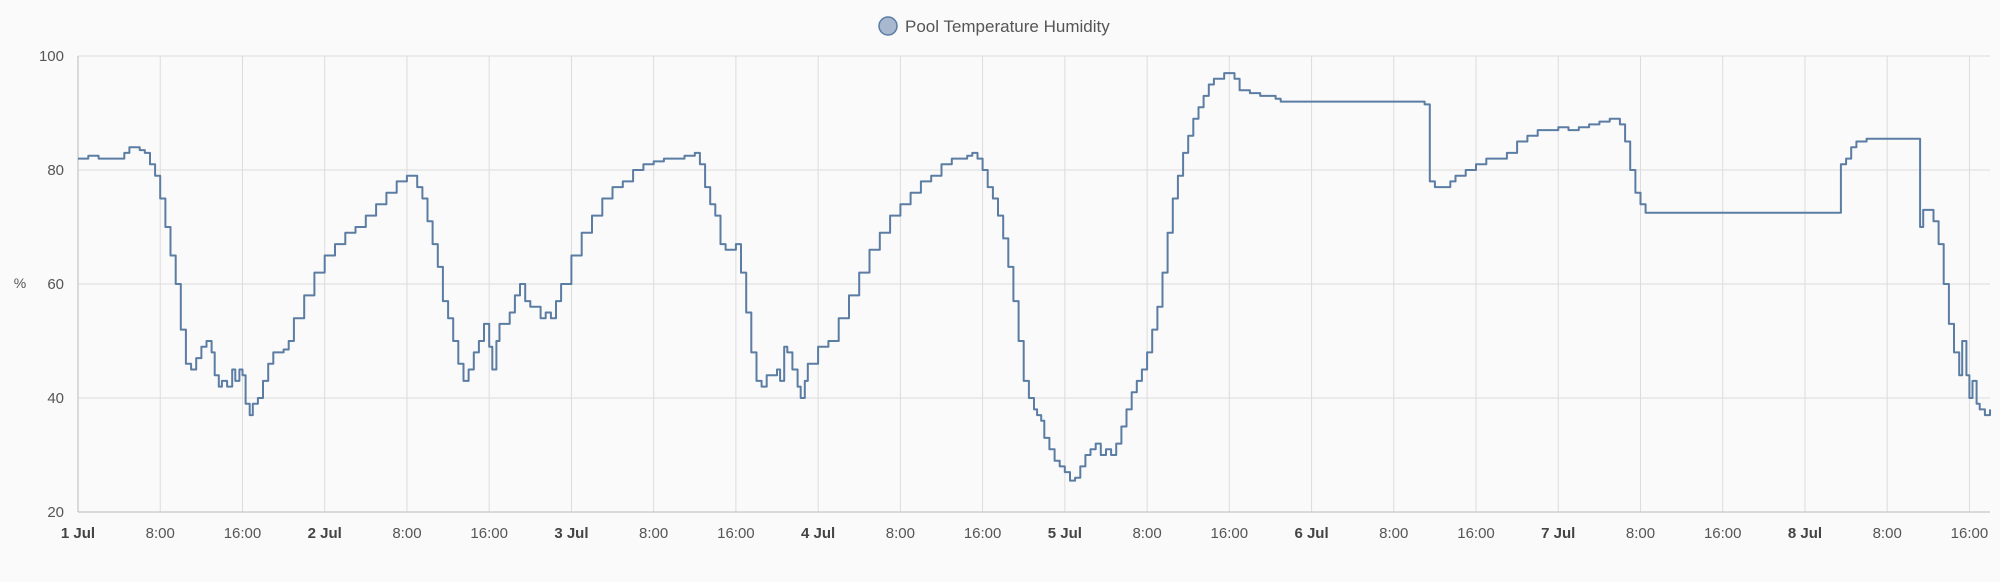 This screenshot has height=582, width=2000. What do you see at coordinates (1065, 533) in the screenshot?
I see `x-tick-label: 5 Jul` at bounding box center [1065, 533].